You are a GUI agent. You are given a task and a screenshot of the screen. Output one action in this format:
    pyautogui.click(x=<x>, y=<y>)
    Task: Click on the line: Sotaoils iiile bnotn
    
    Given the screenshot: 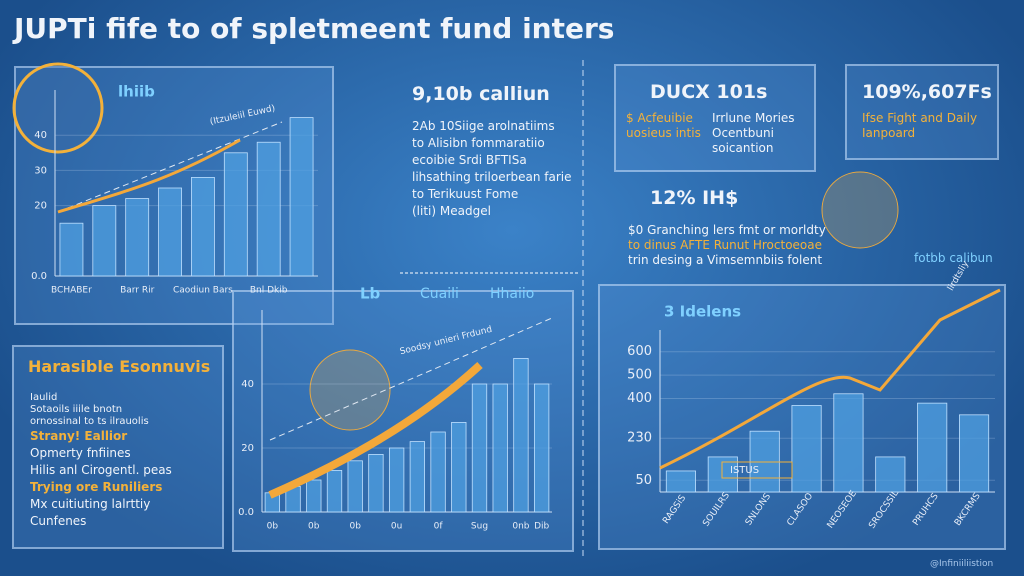 What is the action you would take?
    pyautogui.click(x=76, y=409)
    